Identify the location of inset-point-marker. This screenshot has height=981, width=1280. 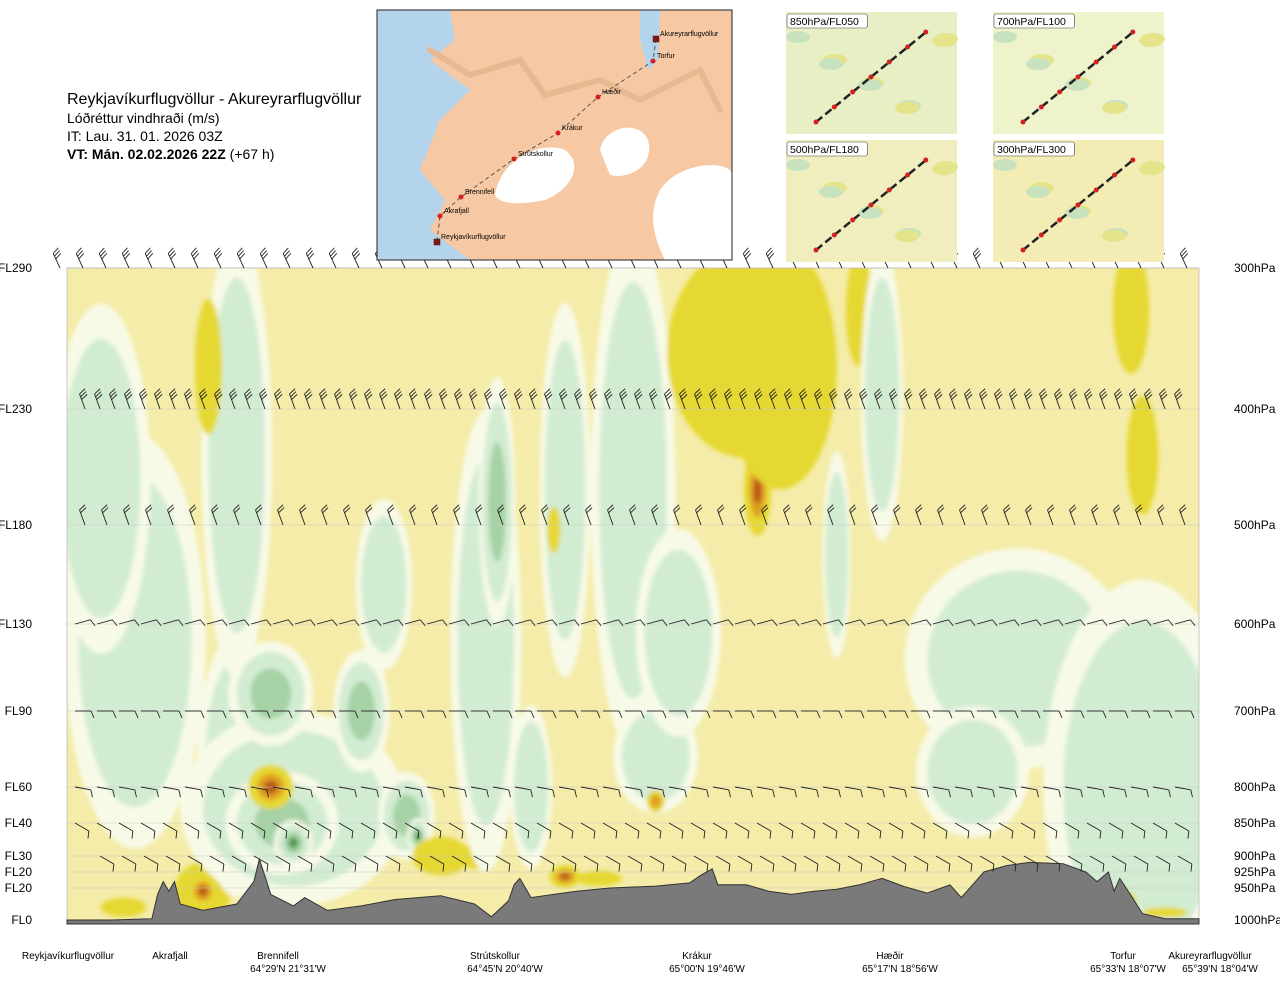
(440, 216).